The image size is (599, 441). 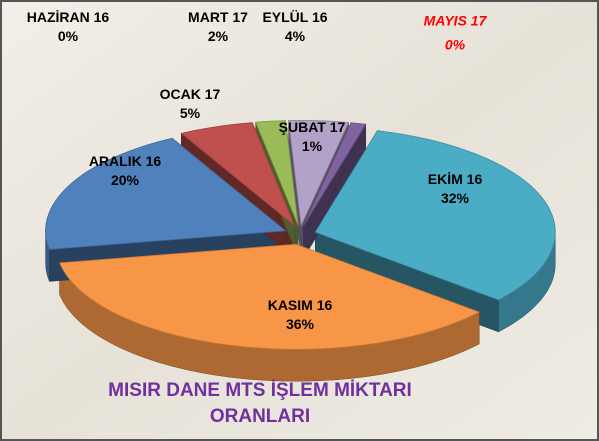 What do you see at coordinates (260, 403) in the screenshot?
I see `chart-title: MISIR DANE MTS İŞLEM MİKTARI ORANLARI` at bounding box center [260, 403].